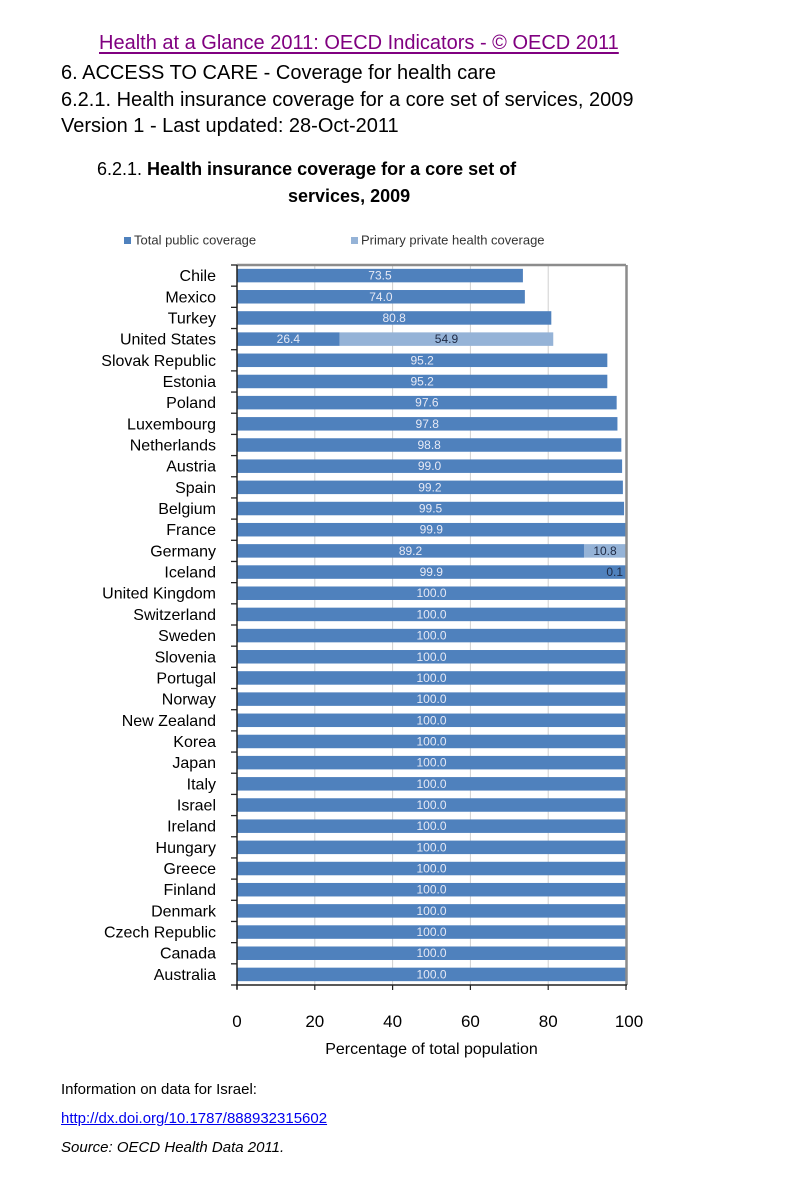 This screenshot has height=1184, width=800. I want to click on category-label: Austria, so click(191, 467).